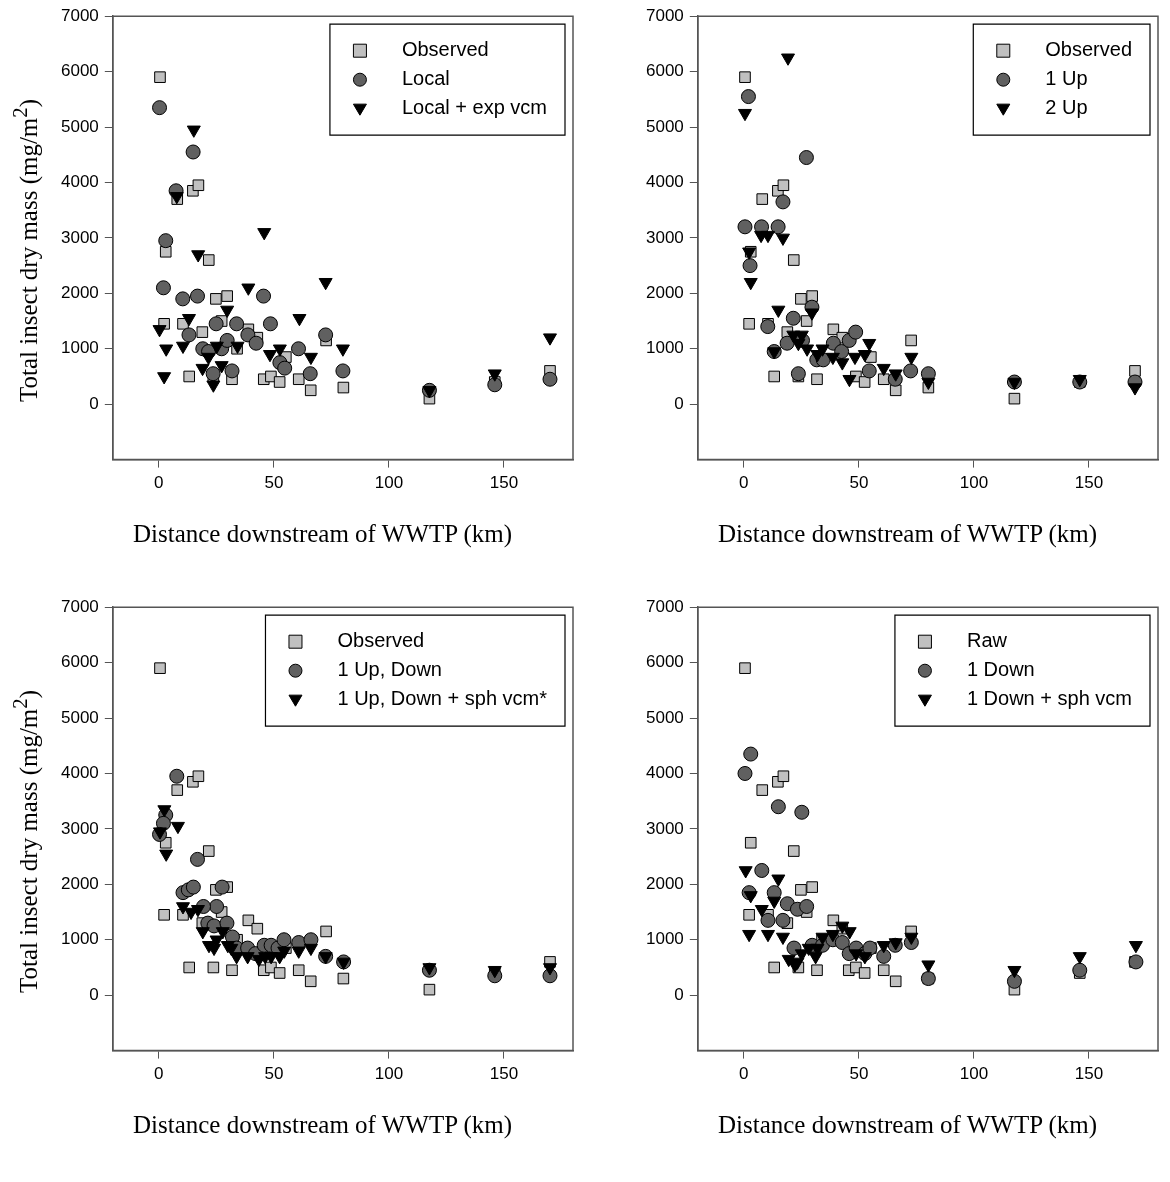 This screenshot has width=1170, height=1182. I want to click on legend-label: Local + exp vcm, so click(474, 107).